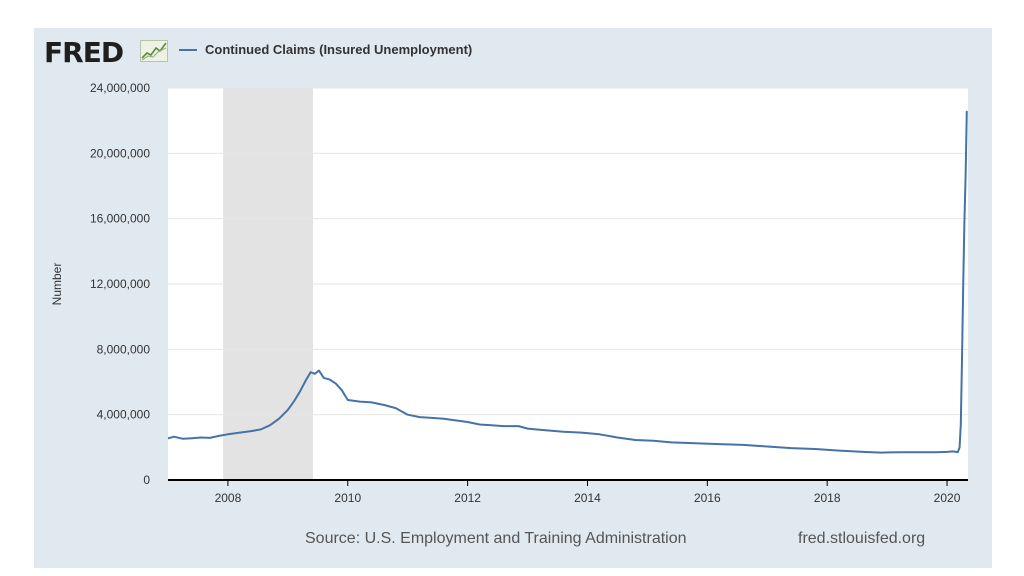 The width and height of the screenshot is (1024, 576). I want to click on y-tick-label: 0, so click(146, 480).